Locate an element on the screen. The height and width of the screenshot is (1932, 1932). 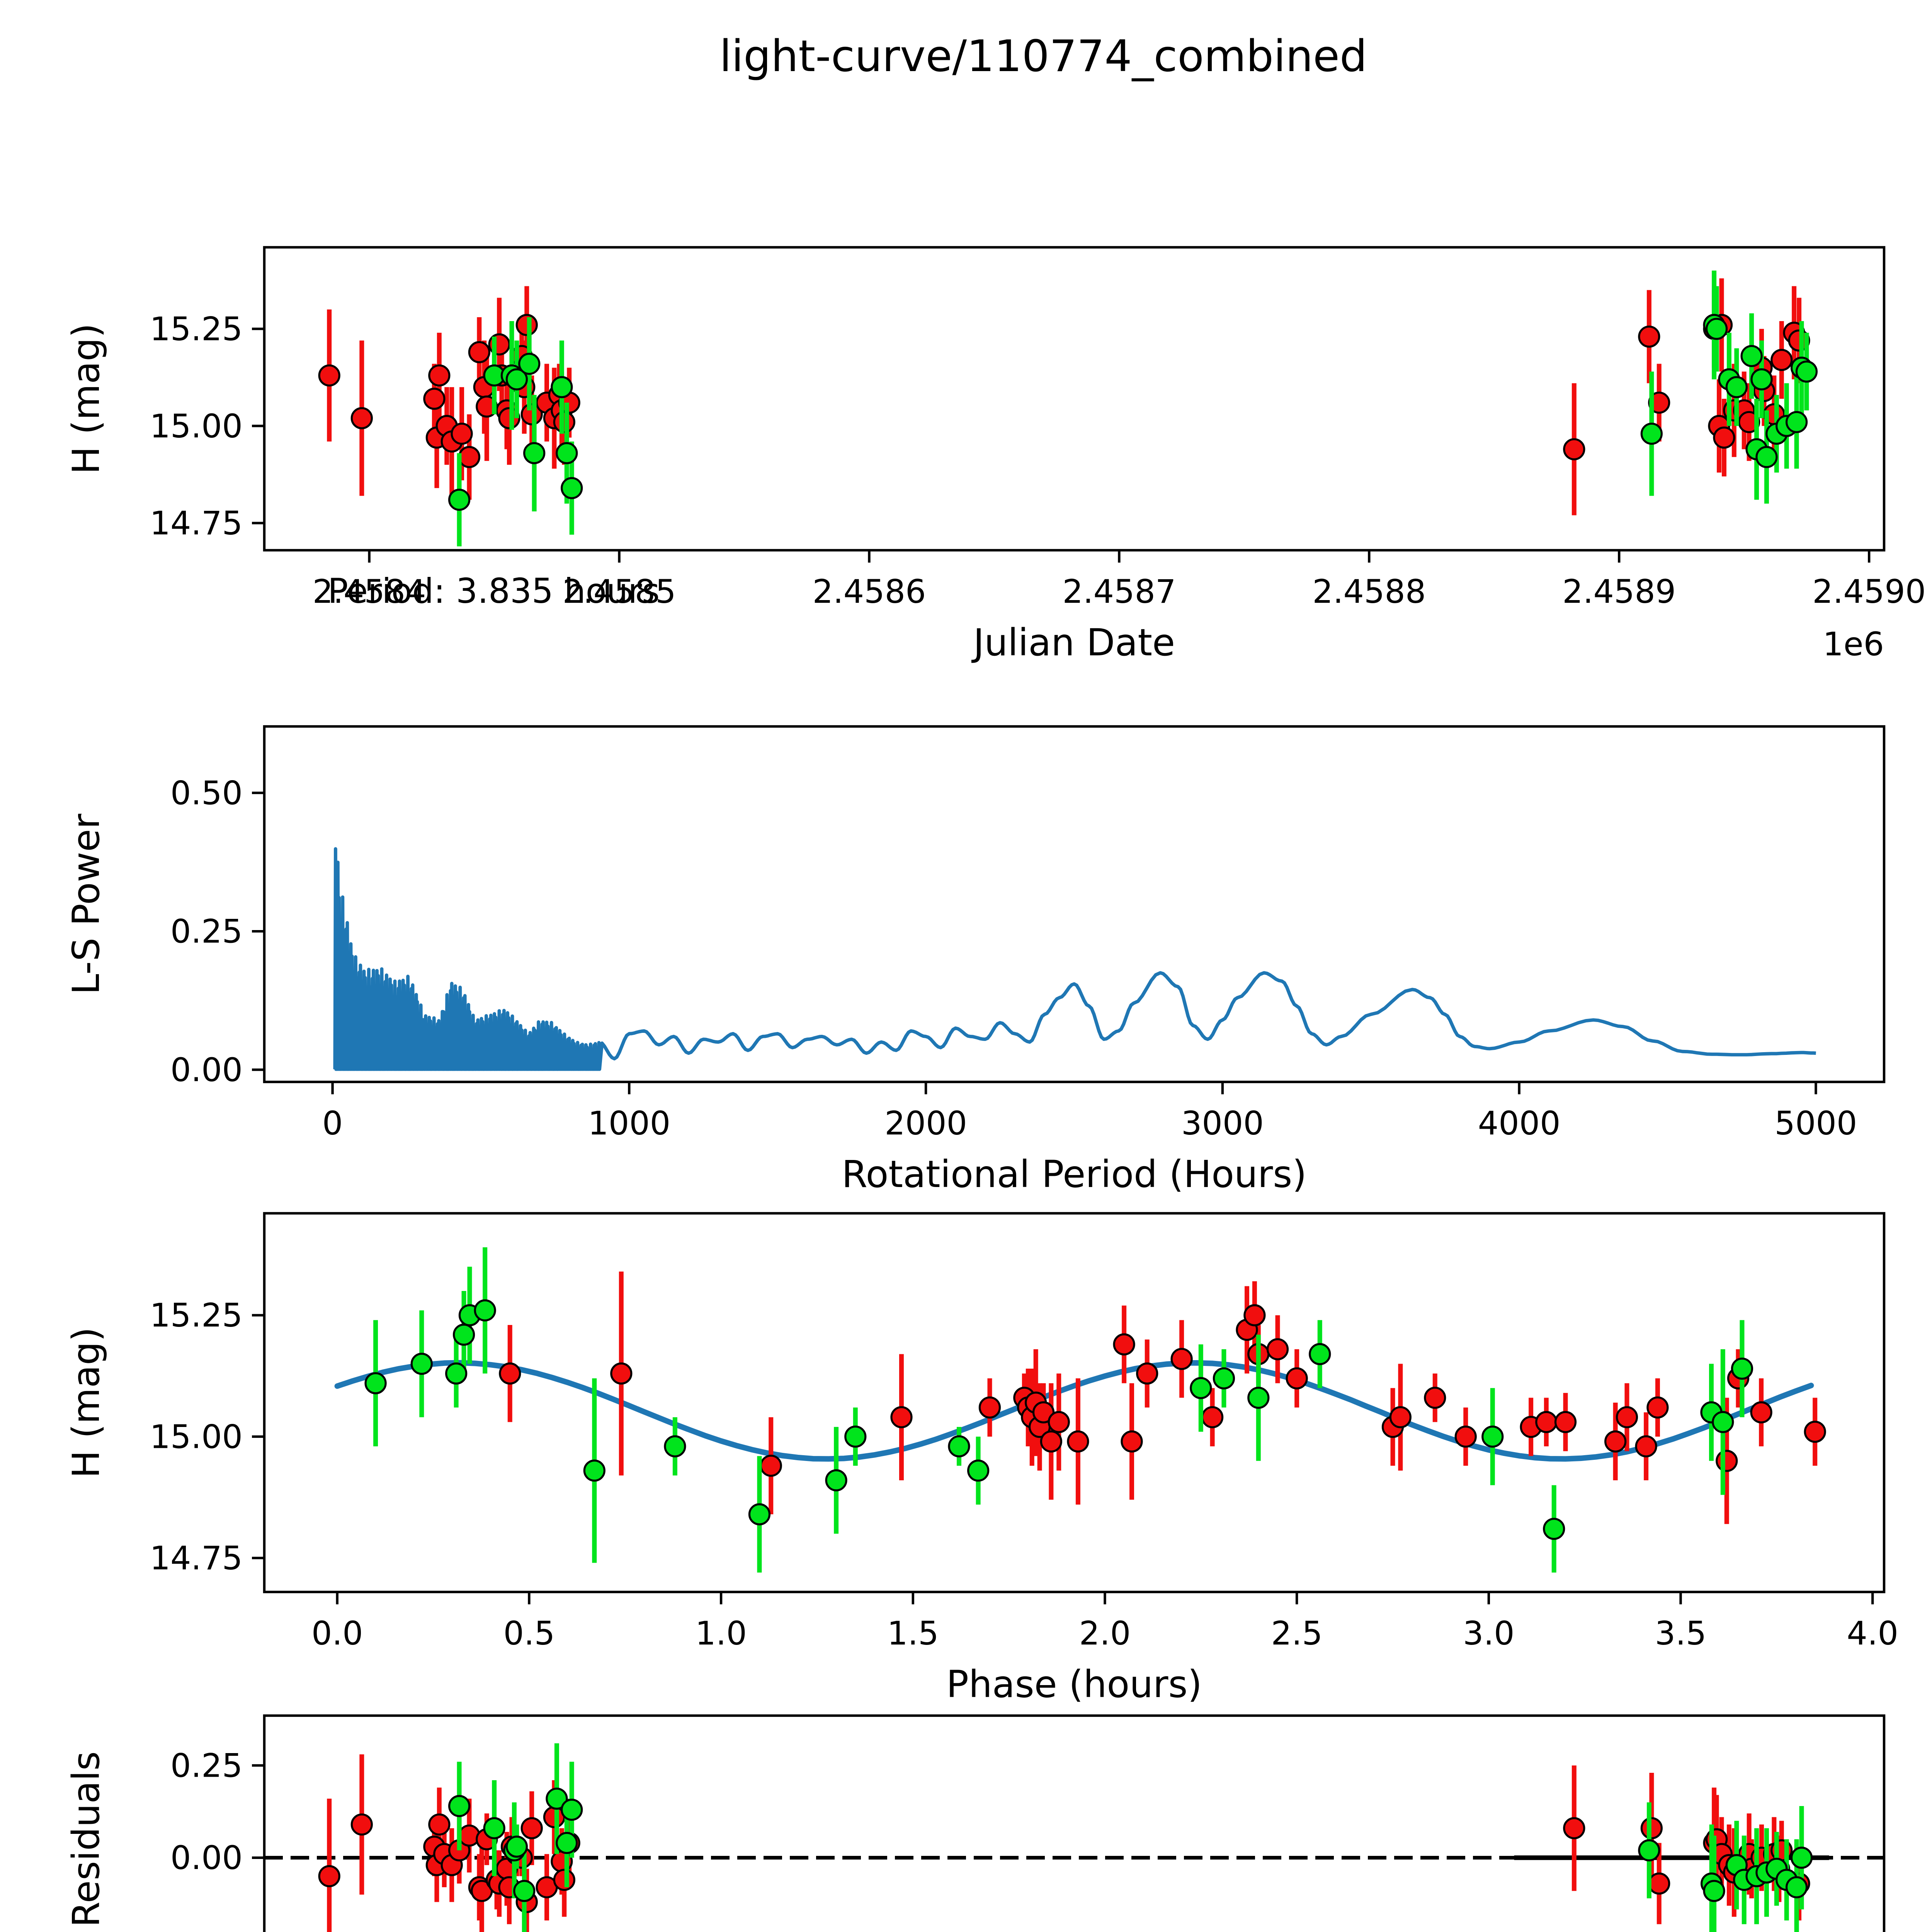
x-tick-label: 2.4588 is located at coordinates (1369, 592).